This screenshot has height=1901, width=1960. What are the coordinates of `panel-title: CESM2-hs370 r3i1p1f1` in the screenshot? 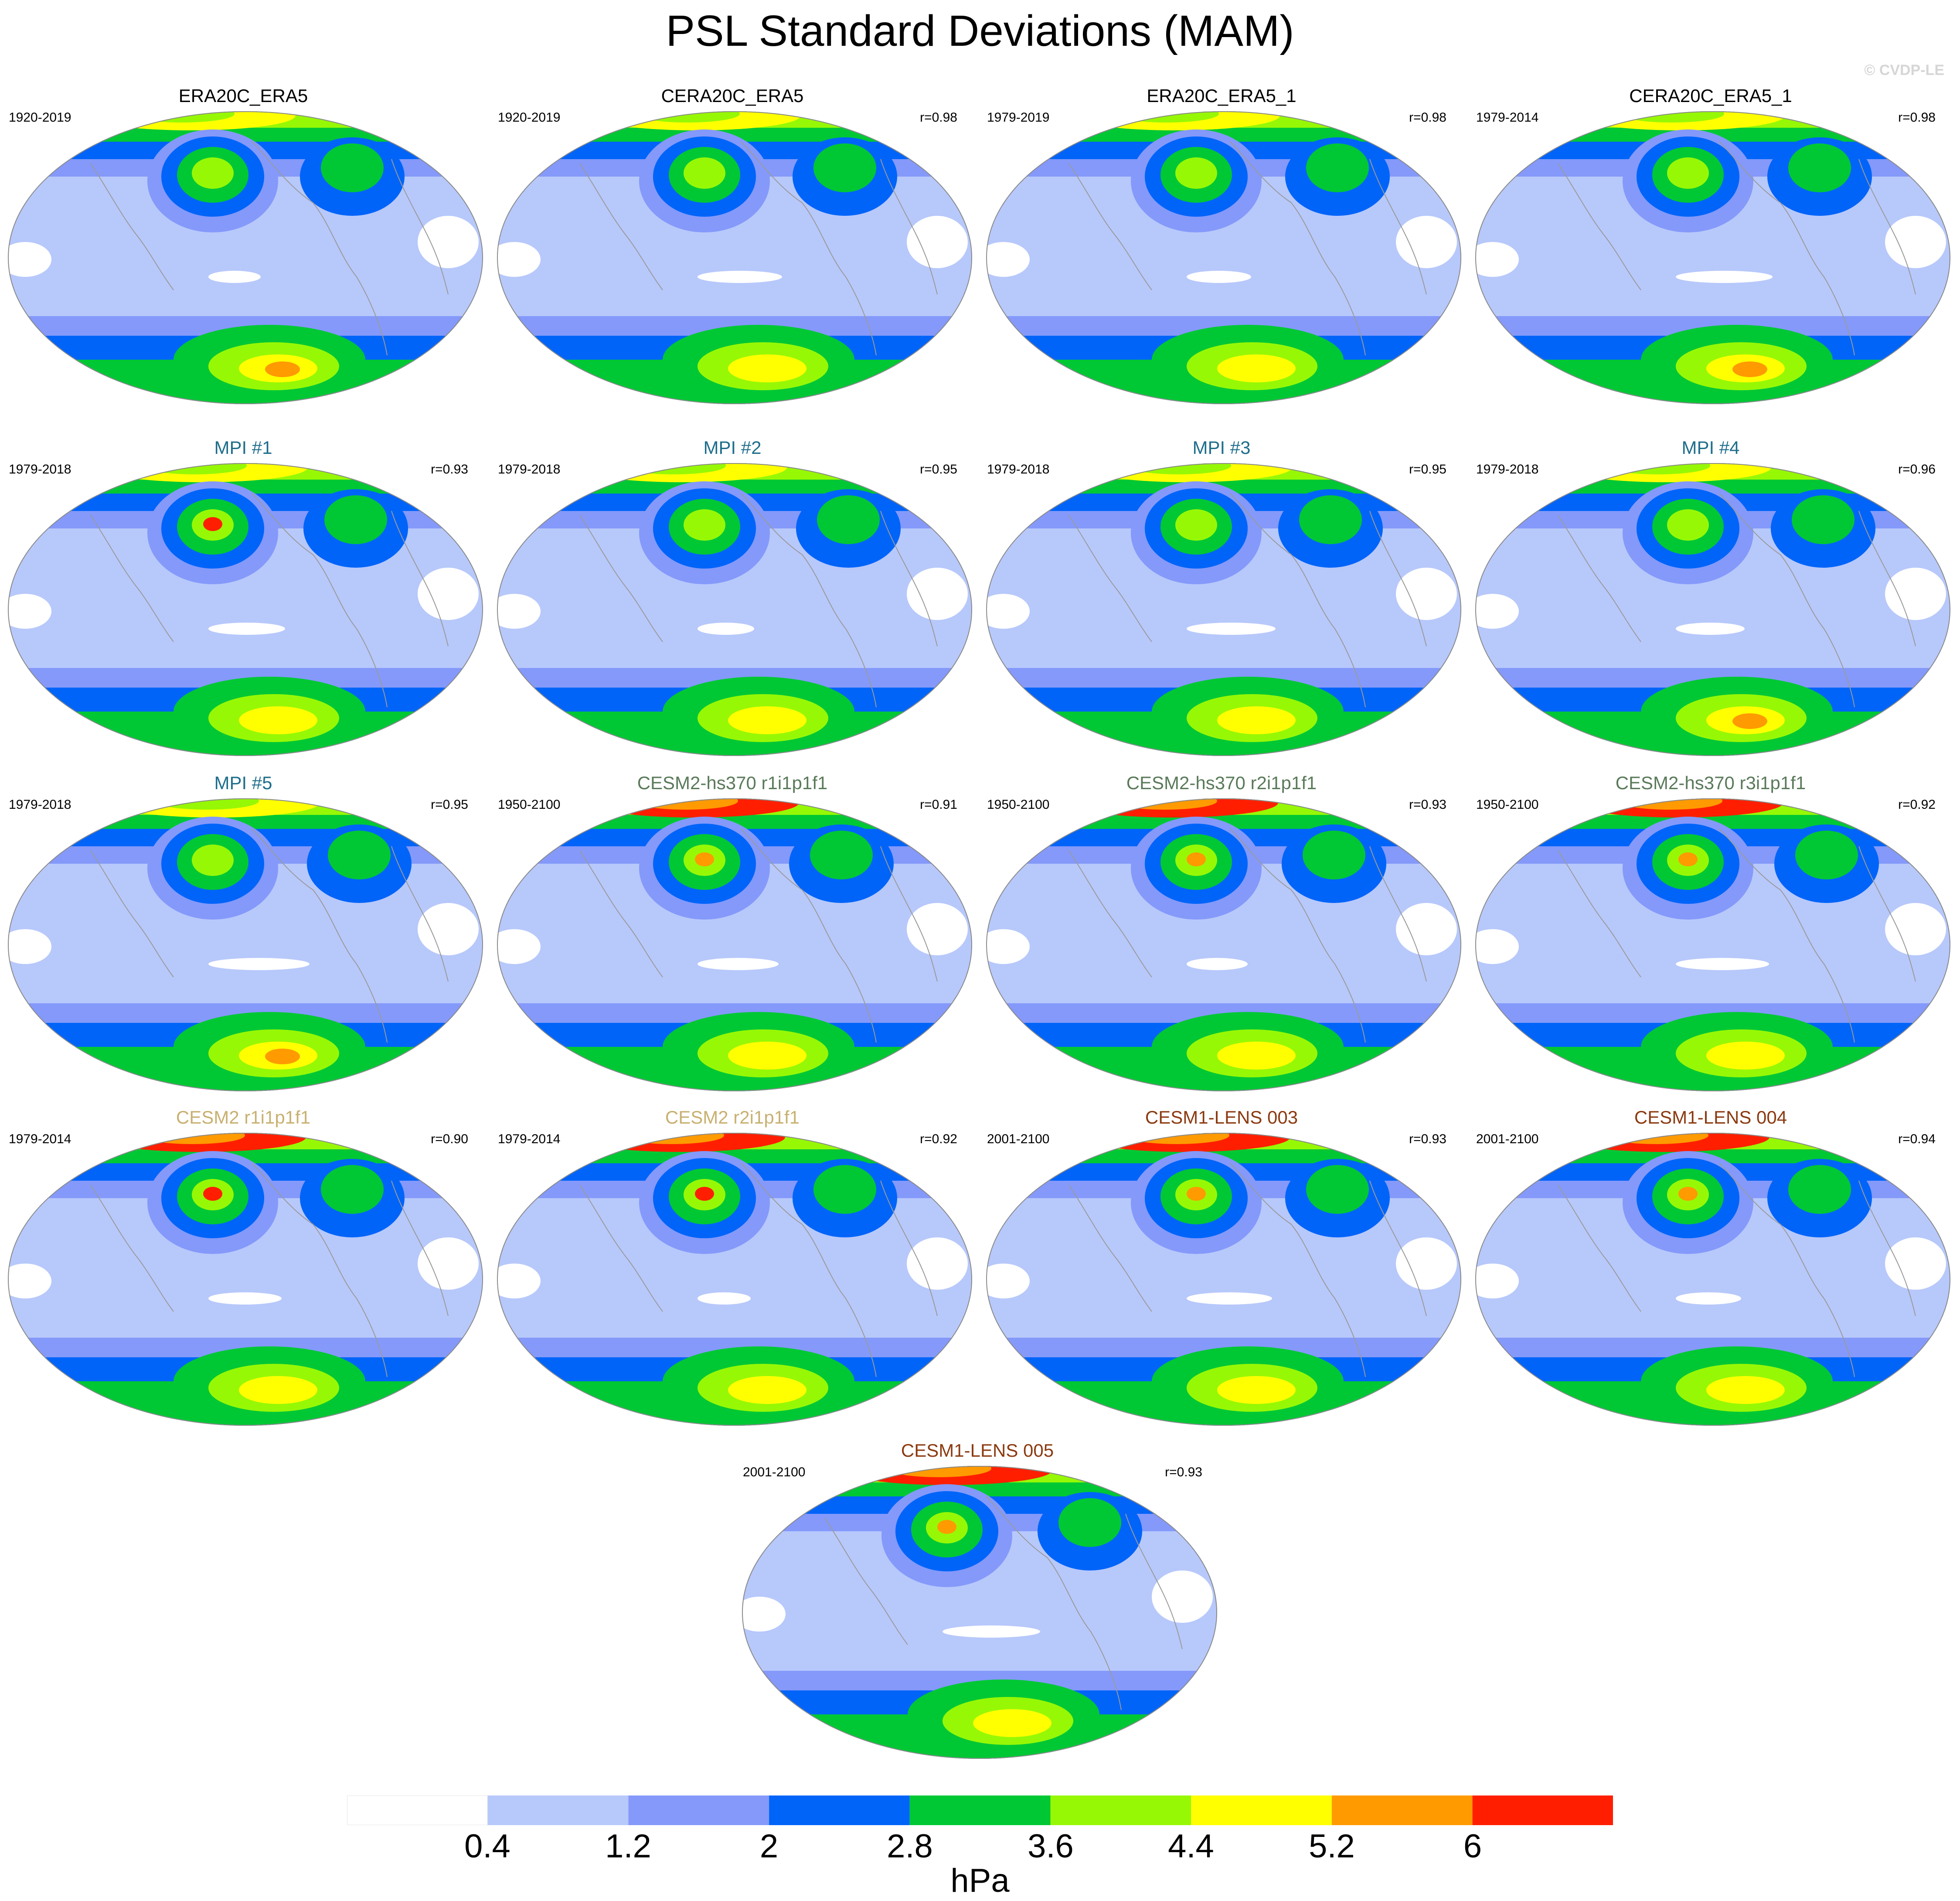 It's located at (1710, 783).